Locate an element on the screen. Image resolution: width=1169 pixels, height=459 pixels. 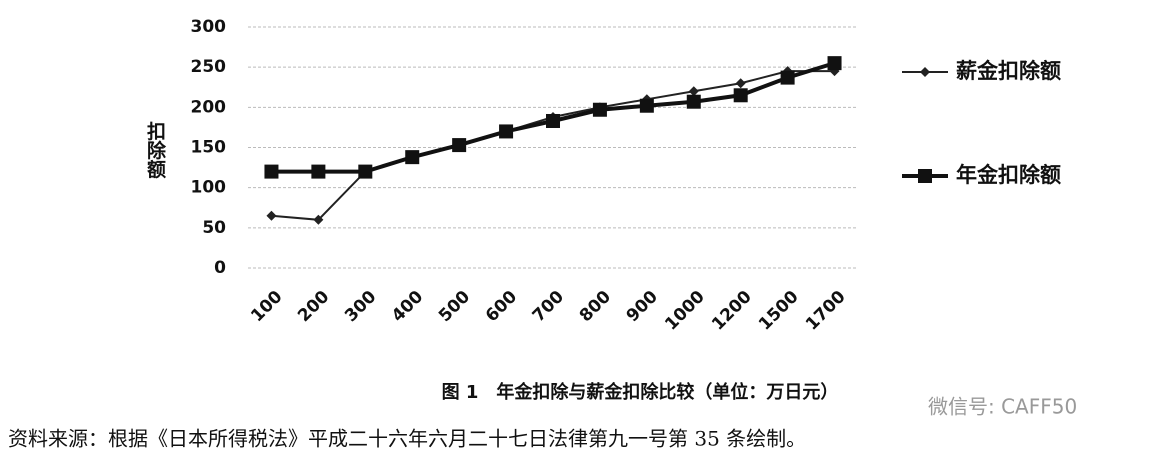
x-tick-label: 1200 is located at coordinates (732, 311).